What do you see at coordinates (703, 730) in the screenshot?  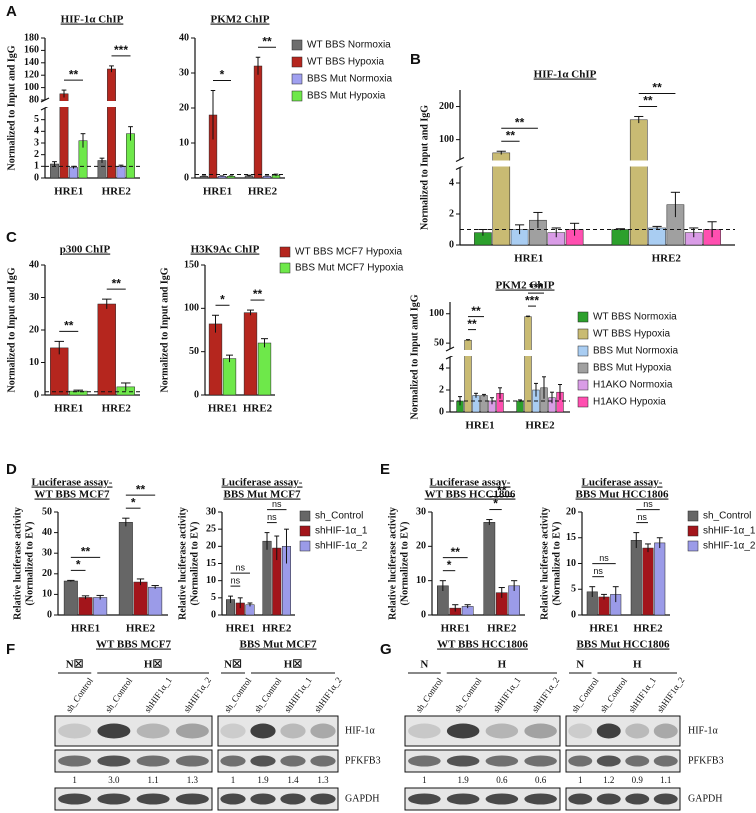 I see `protein-label: HIF-1α` at bounding box center [703, 730].